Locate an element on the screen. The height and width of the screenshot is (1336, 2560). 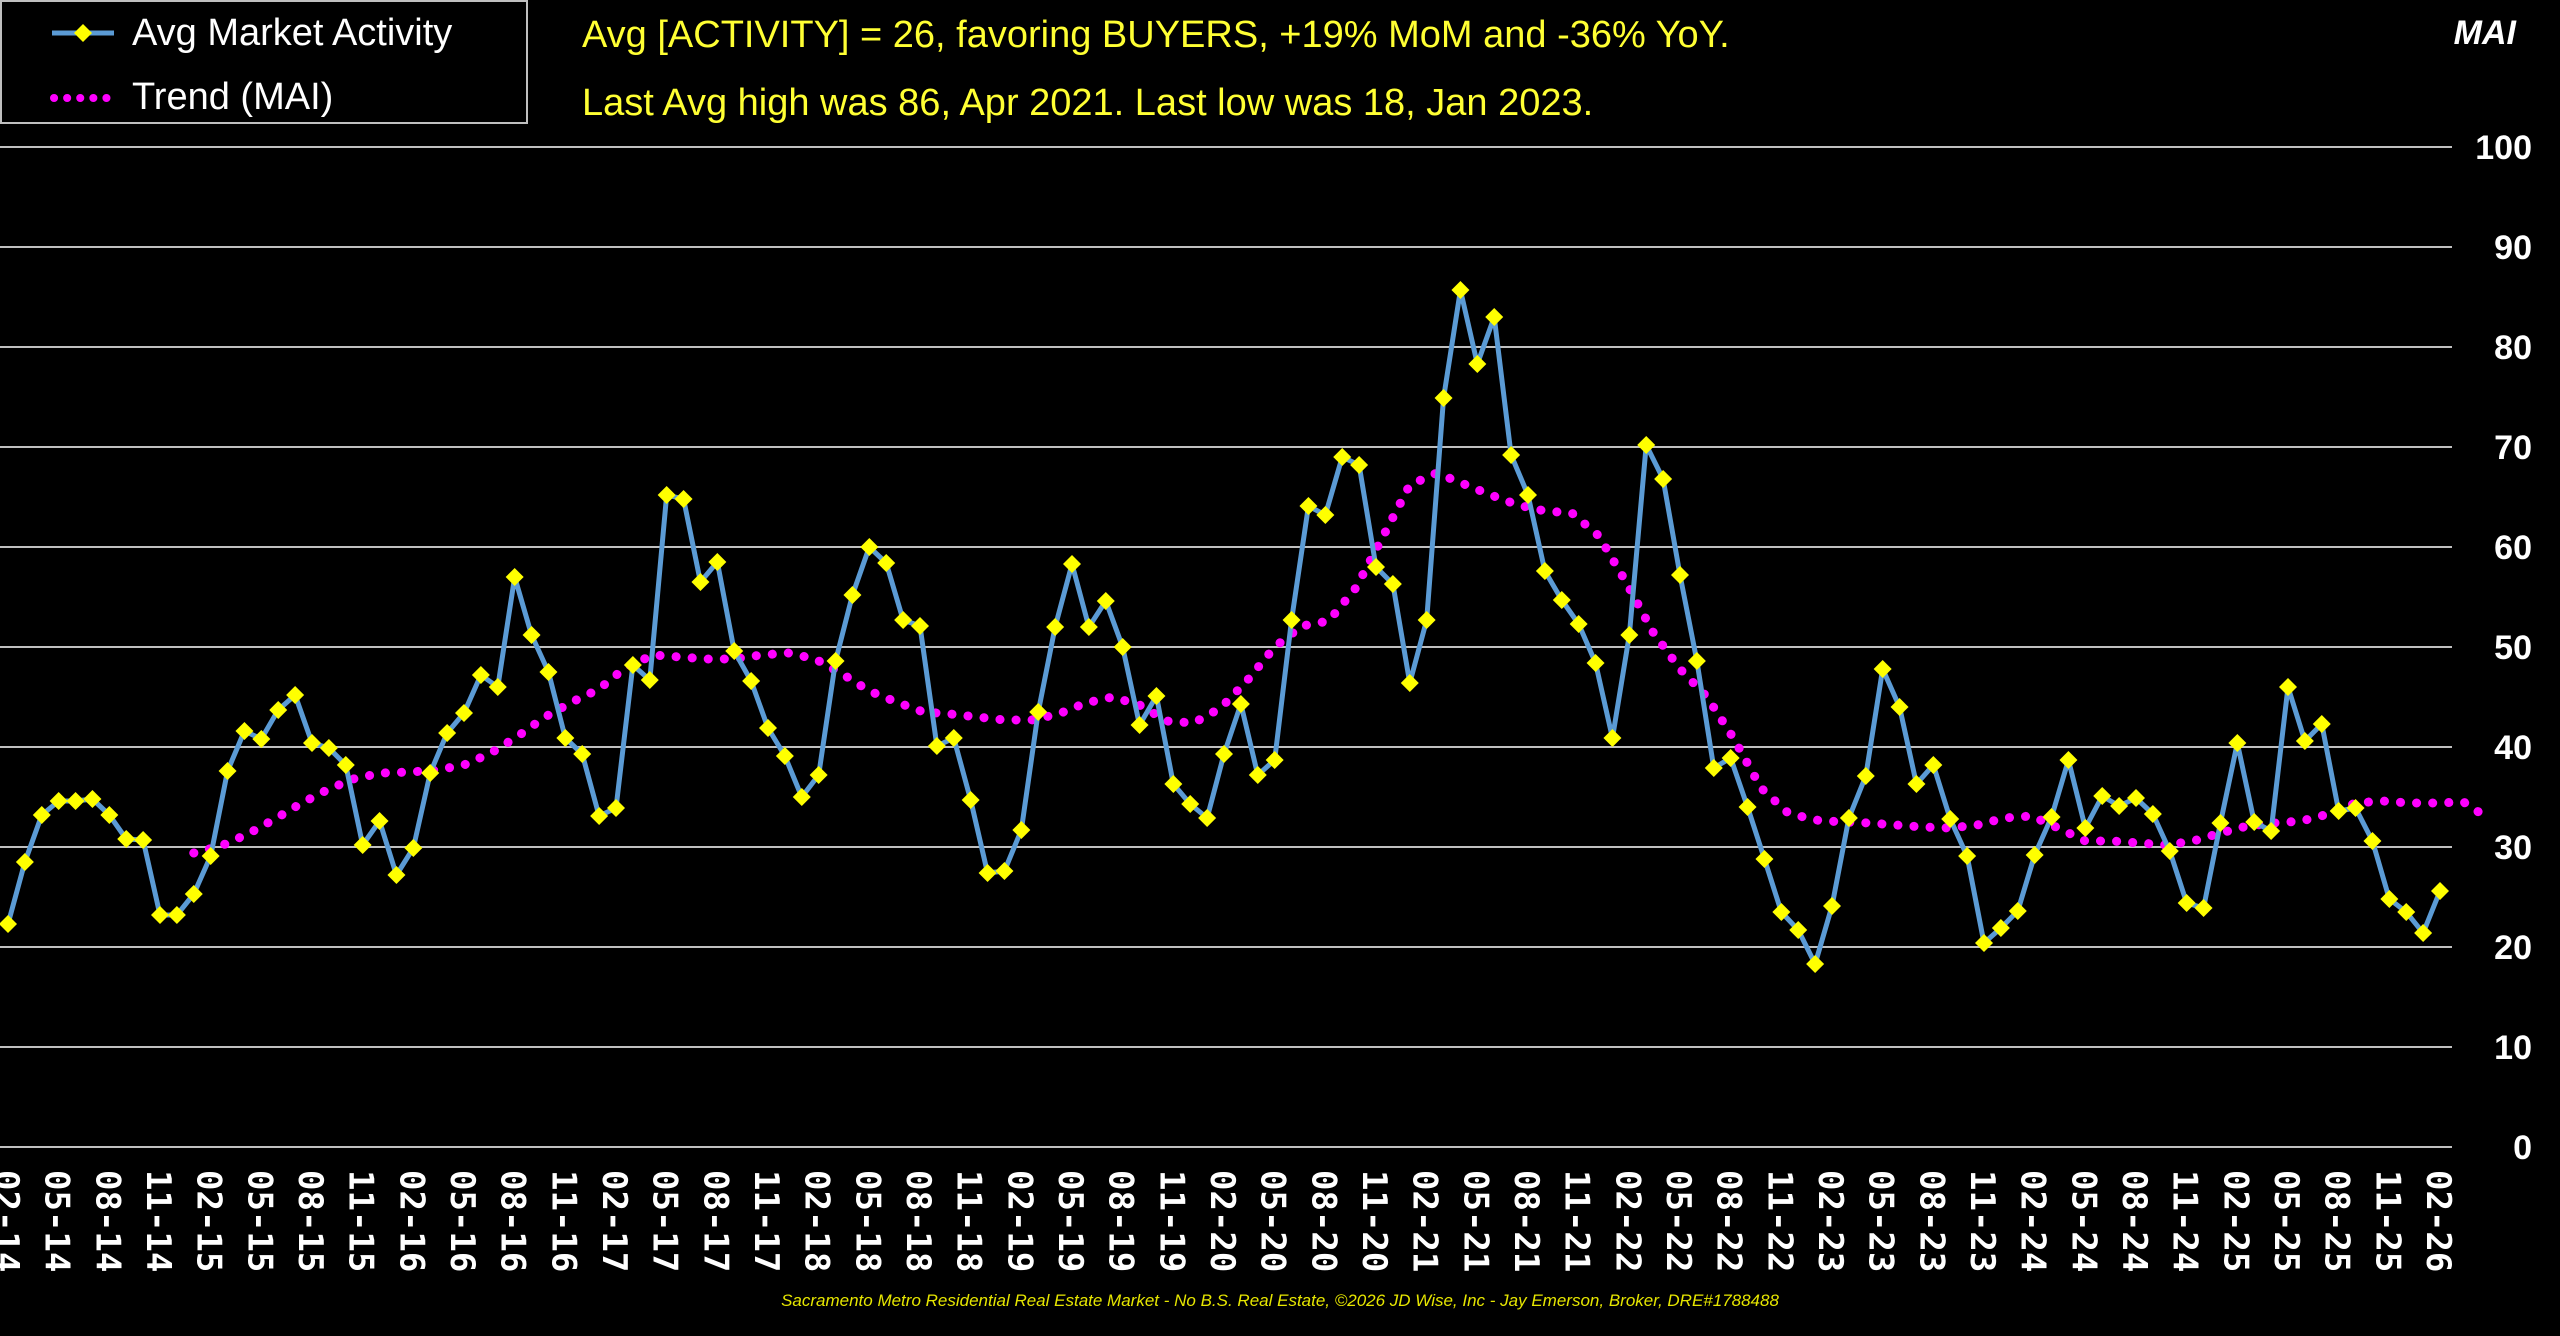
x-tick-label: 05-17 is located at coordinates (665, 1221).